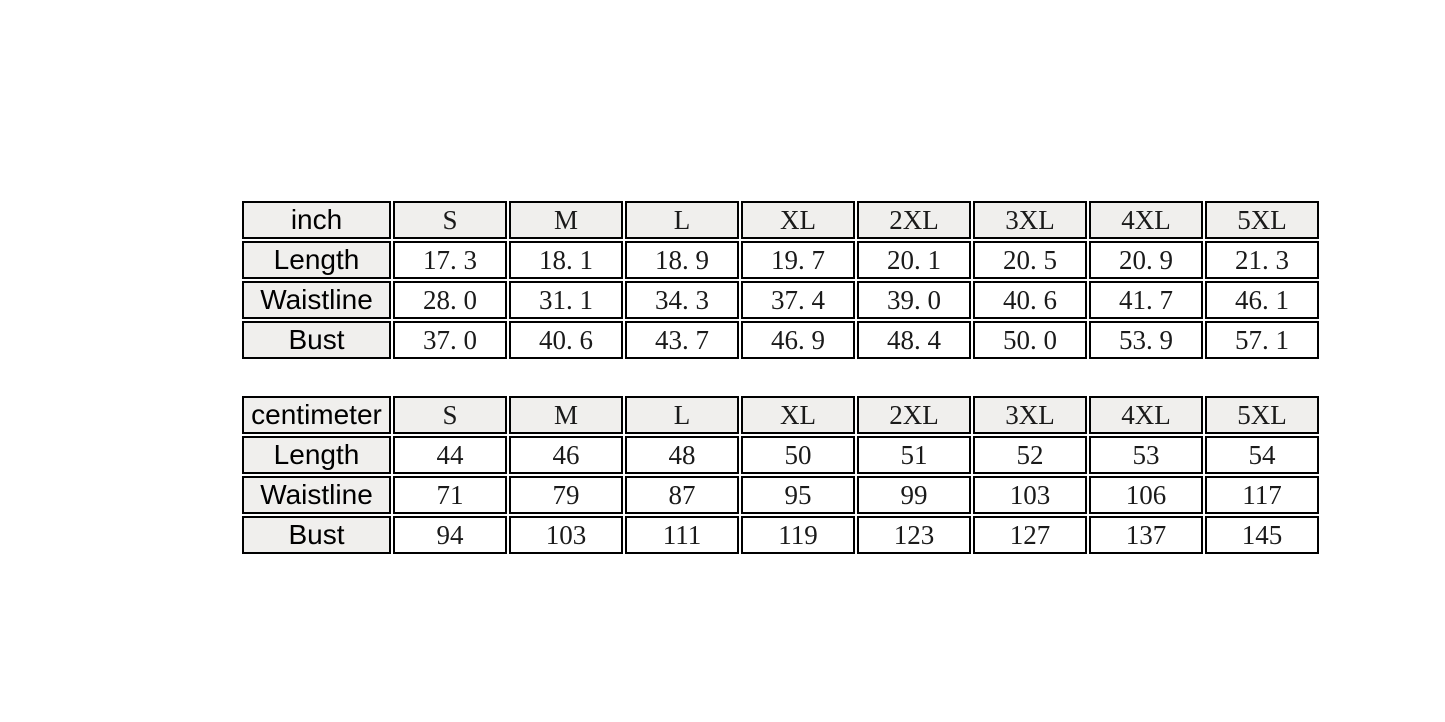 The height and width of the screenshot is (722, 1445). I want to click on value-cell: 46, so click(566, 455).